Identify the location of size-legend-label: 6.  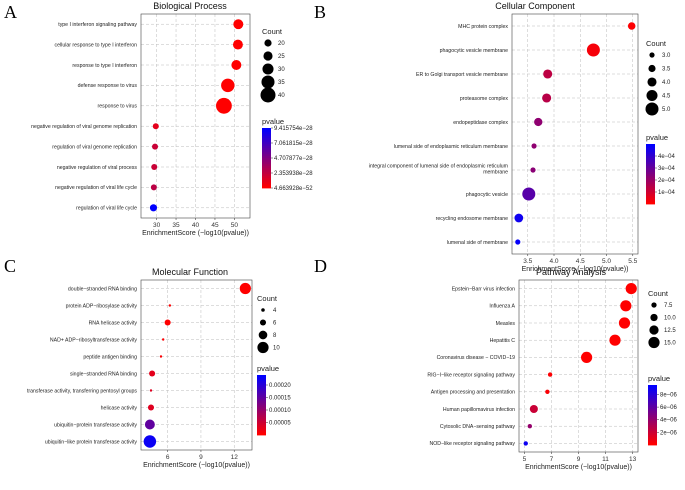
(275, 324).